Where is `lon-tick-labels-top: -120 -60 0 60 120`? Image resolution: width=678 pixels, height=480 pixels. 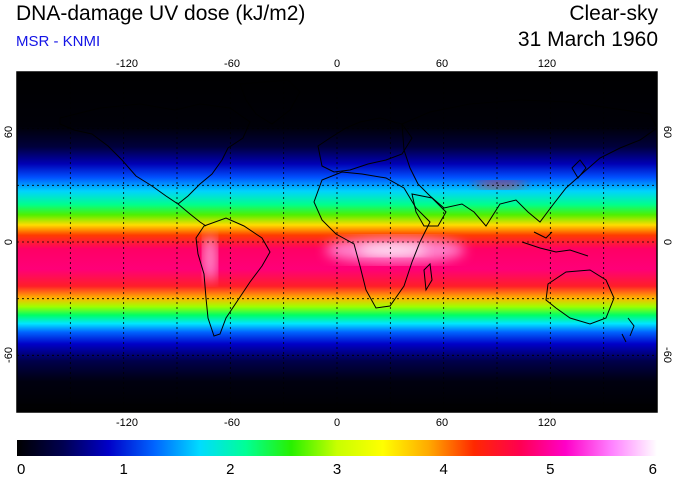 lon-tick-labels-top: -120 -60 0 60 120 is located at coordinates (336, 64).